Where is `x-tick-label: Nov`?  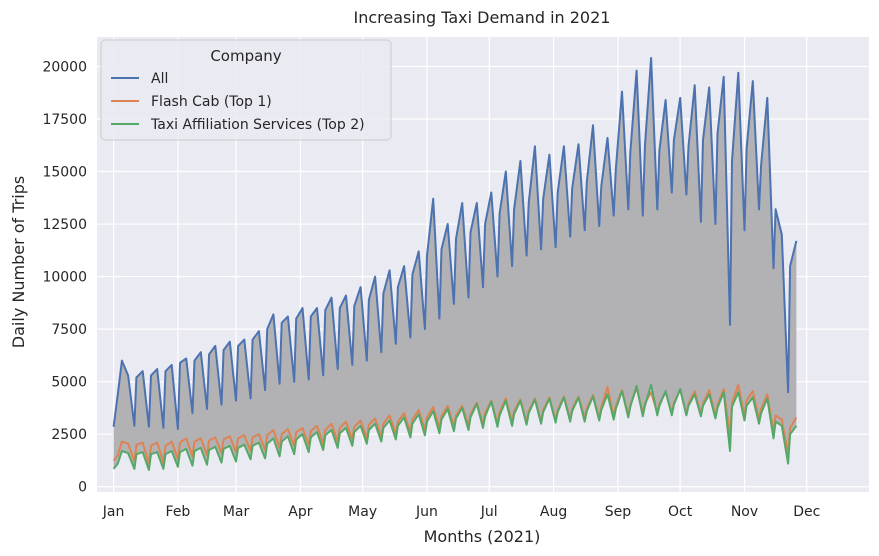 x-tick-label: Nov is located at coordinates (744, 512).